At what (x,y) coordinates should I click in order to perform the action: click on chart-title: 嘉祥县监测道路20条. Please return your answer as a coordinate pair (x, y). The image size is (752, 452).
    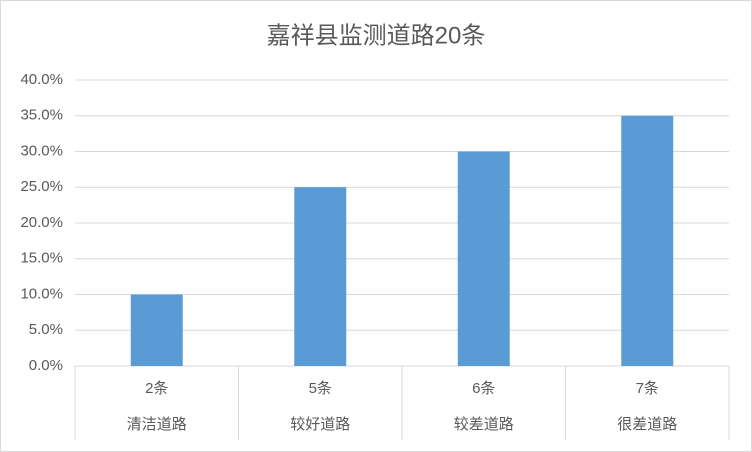
    Looking at the image, I should click on (376, 35).